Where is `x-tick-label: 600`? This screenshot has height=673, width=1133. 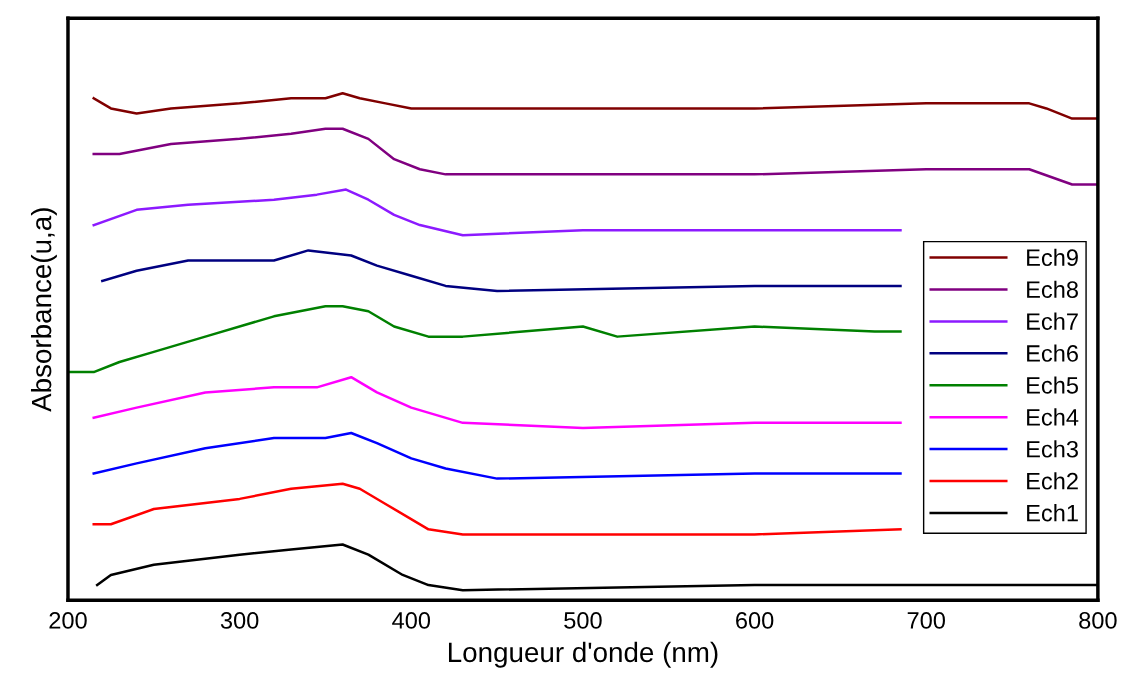
x-tick-label: 600 is located at coordinates (755, 620).